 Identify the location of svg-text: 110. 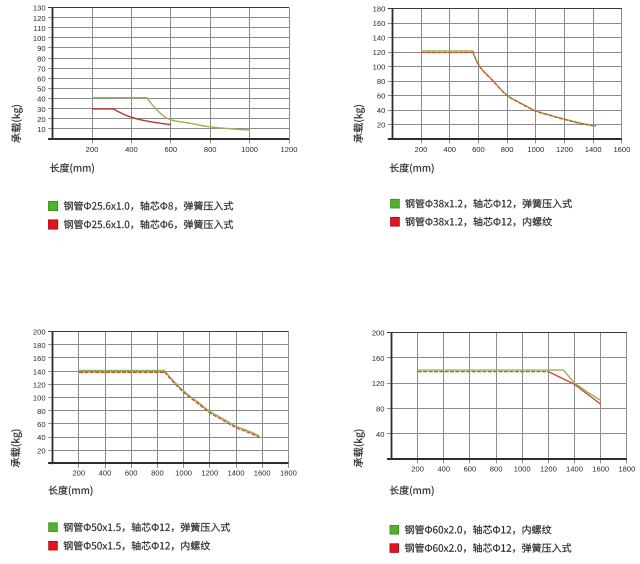
(39, 28).